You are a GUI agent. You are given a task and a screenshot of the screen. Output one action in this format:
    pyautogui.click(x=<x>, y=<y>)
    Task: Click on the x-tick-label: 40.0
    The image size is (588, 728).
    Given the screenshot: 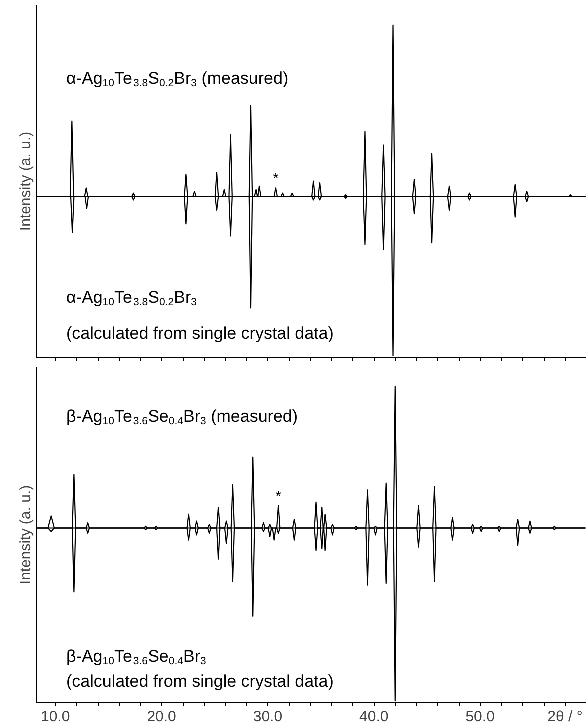 What is the action you would take?
    pyautogui.click(x=374, y=717)
    